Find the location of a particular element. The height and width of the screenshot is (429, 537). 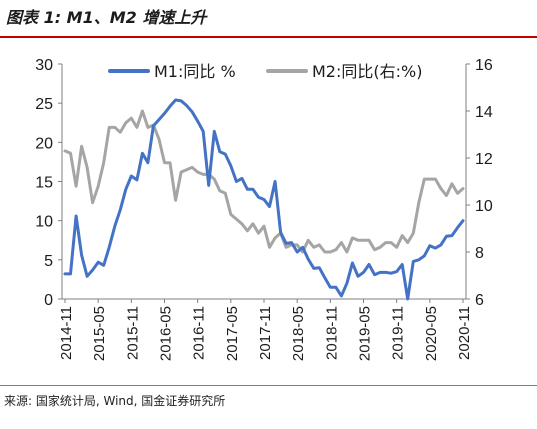

y-left-tick-label: 20 is located at coordinates (44, 143).